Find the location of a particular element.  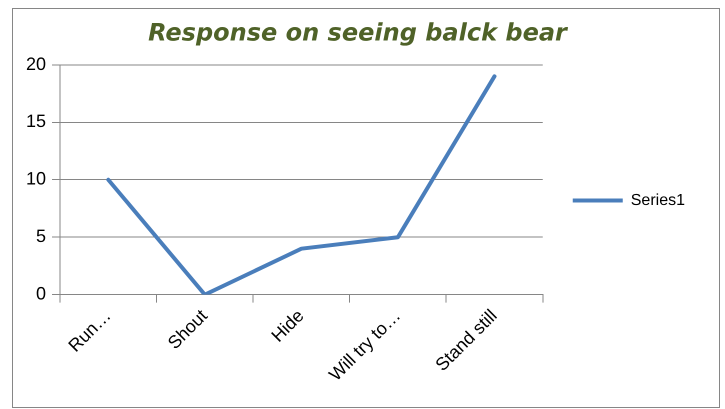

legend-label: Series1 is located at coordinates (658, 200).